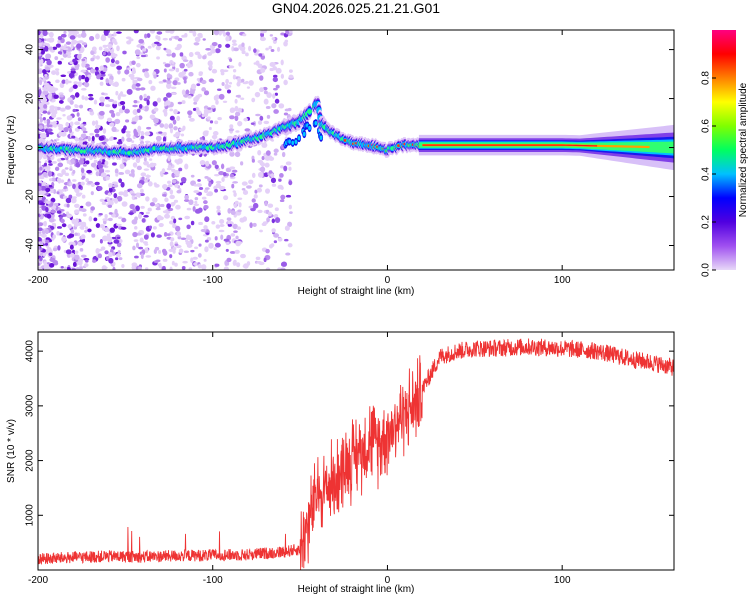 This screenshot has width=750, height=600. What do you see at coordinates (388, 280) in the screenshot?
I see `heatmap-x-tick-label: 0` at bounding box center [388, 280].